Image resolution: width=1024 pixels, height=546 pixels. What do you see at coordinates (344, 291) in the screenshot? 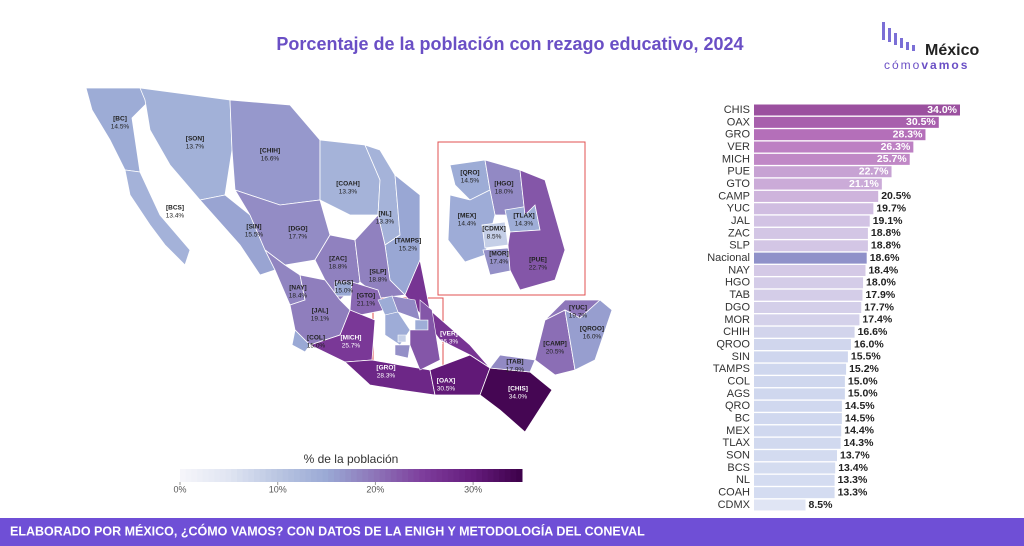
I see `state-value: 15.0%` at bounding box center [344, 291].